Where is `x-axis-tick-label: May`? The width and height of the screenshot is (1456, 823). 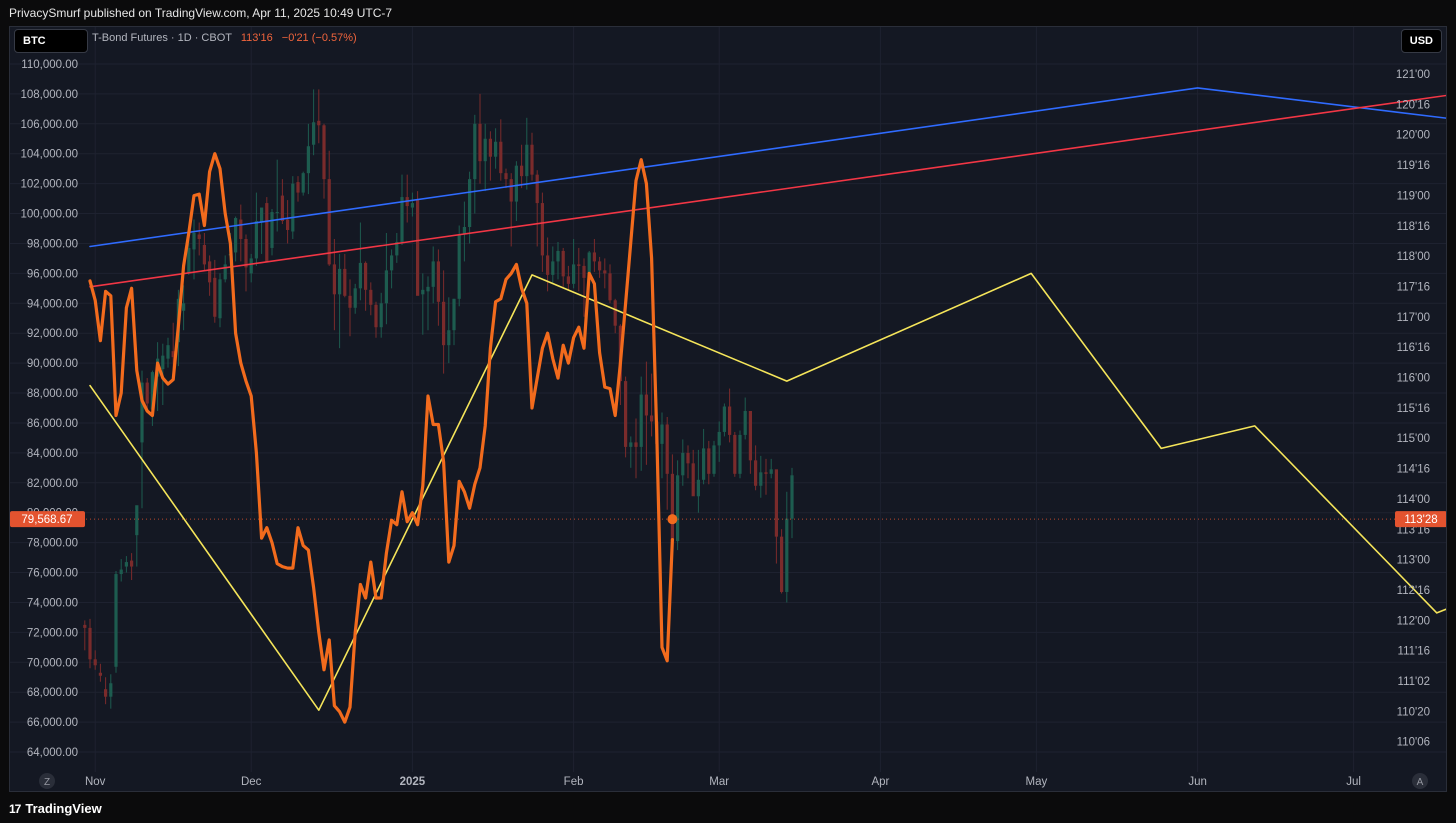
x-axis-tick-label: May is located at coordinates (1037, 782).